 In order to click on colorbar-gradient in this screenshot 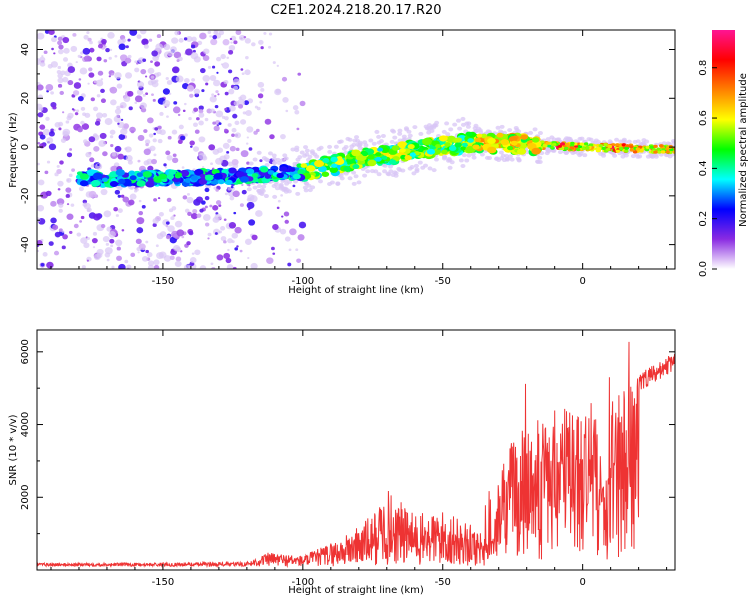, I will do `click(723, 149)`.